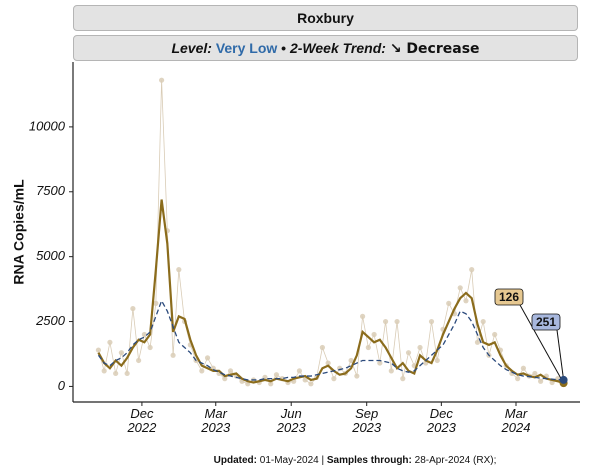 The image size is (590, 469). Describe the element at coordinates (367, 420) in the screenshot. I see `x-tick-label: Sep 2023` at that location.